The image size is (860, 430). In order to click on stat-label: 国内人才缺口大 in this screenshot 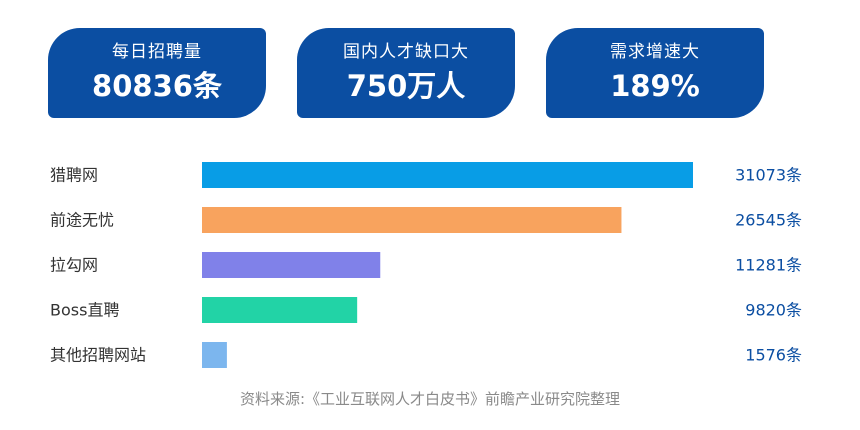, I will do `click(406, 52)`.